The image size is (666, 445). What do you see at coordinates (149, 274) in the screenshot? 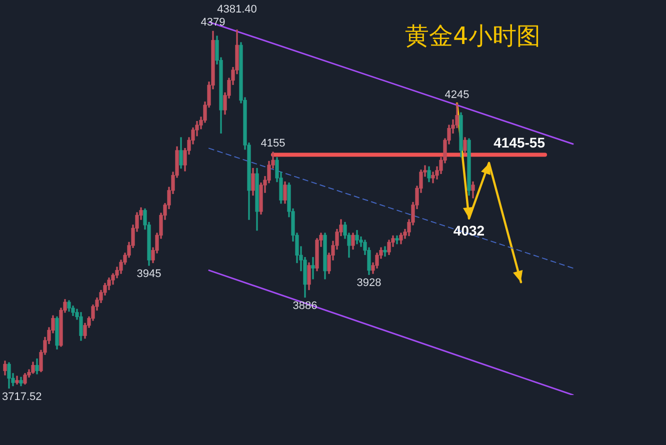
I see `annotation: 3945` at bounding box center [149, 274].